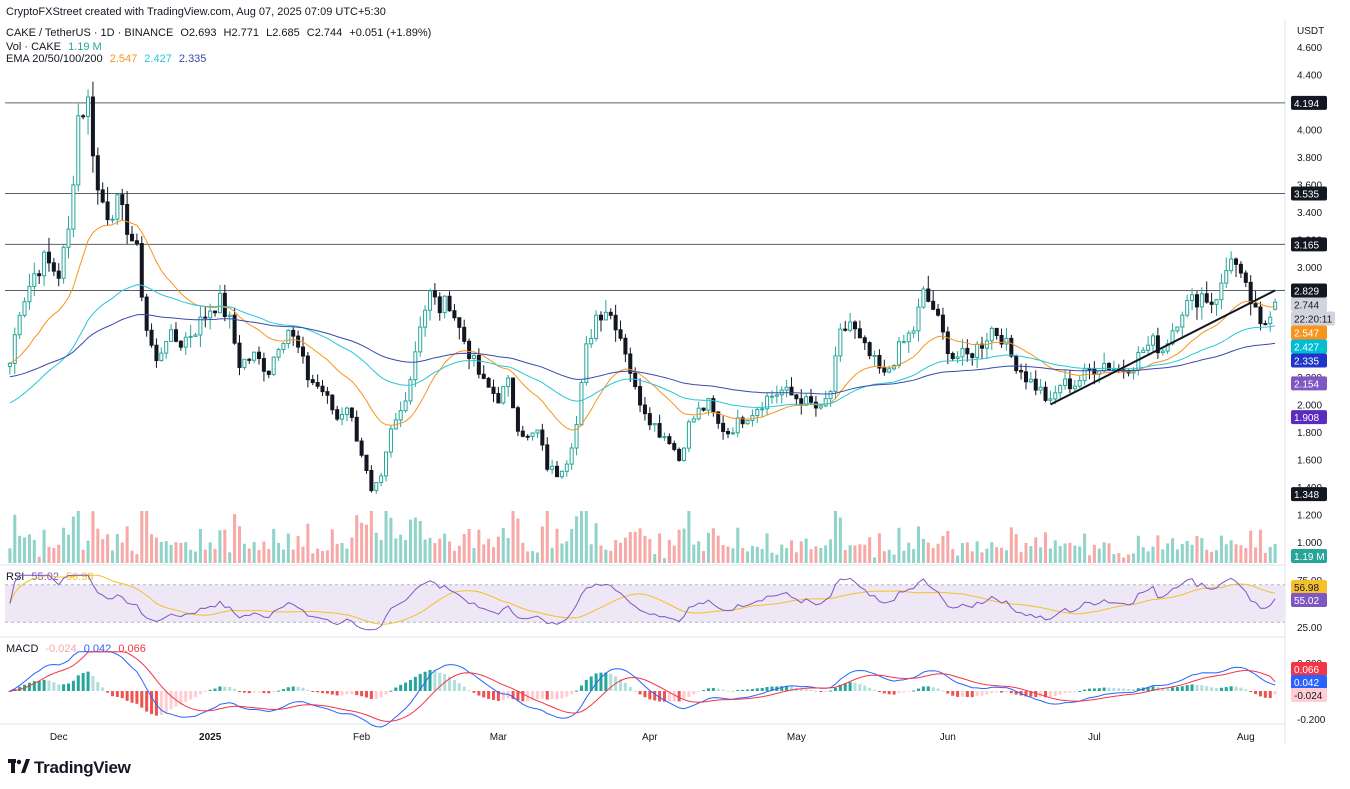 The image size is (1350, 789). I want to click on volume-label: Vol · CAKE, so click(34, 47).